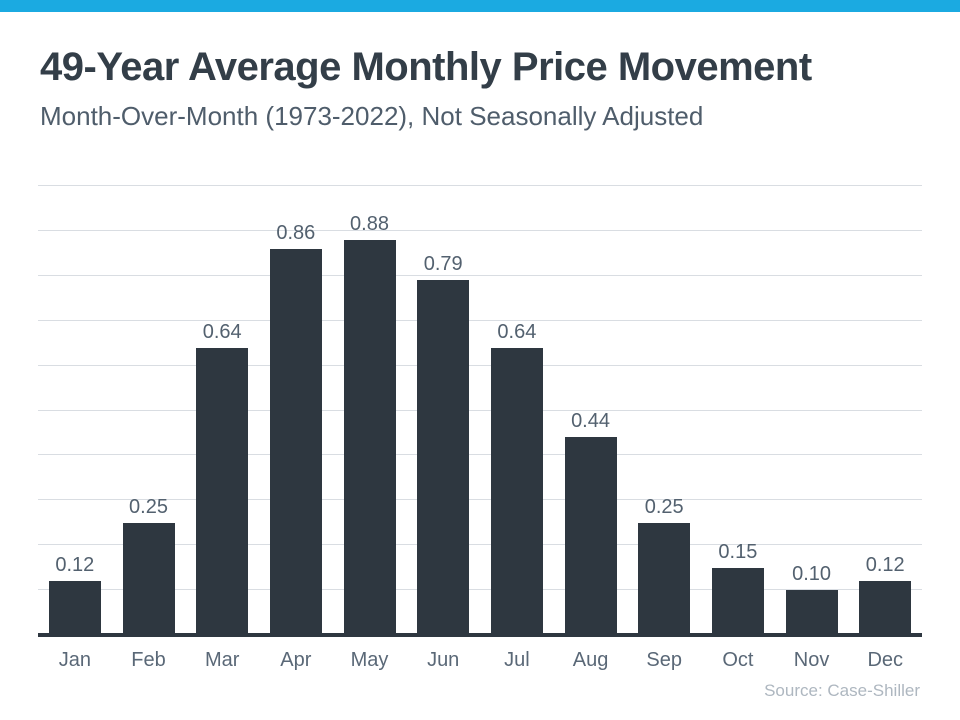 The width and height of the screenshot is (960, 720). I want to click on bar-slot: 0.15, so click(738, 410).